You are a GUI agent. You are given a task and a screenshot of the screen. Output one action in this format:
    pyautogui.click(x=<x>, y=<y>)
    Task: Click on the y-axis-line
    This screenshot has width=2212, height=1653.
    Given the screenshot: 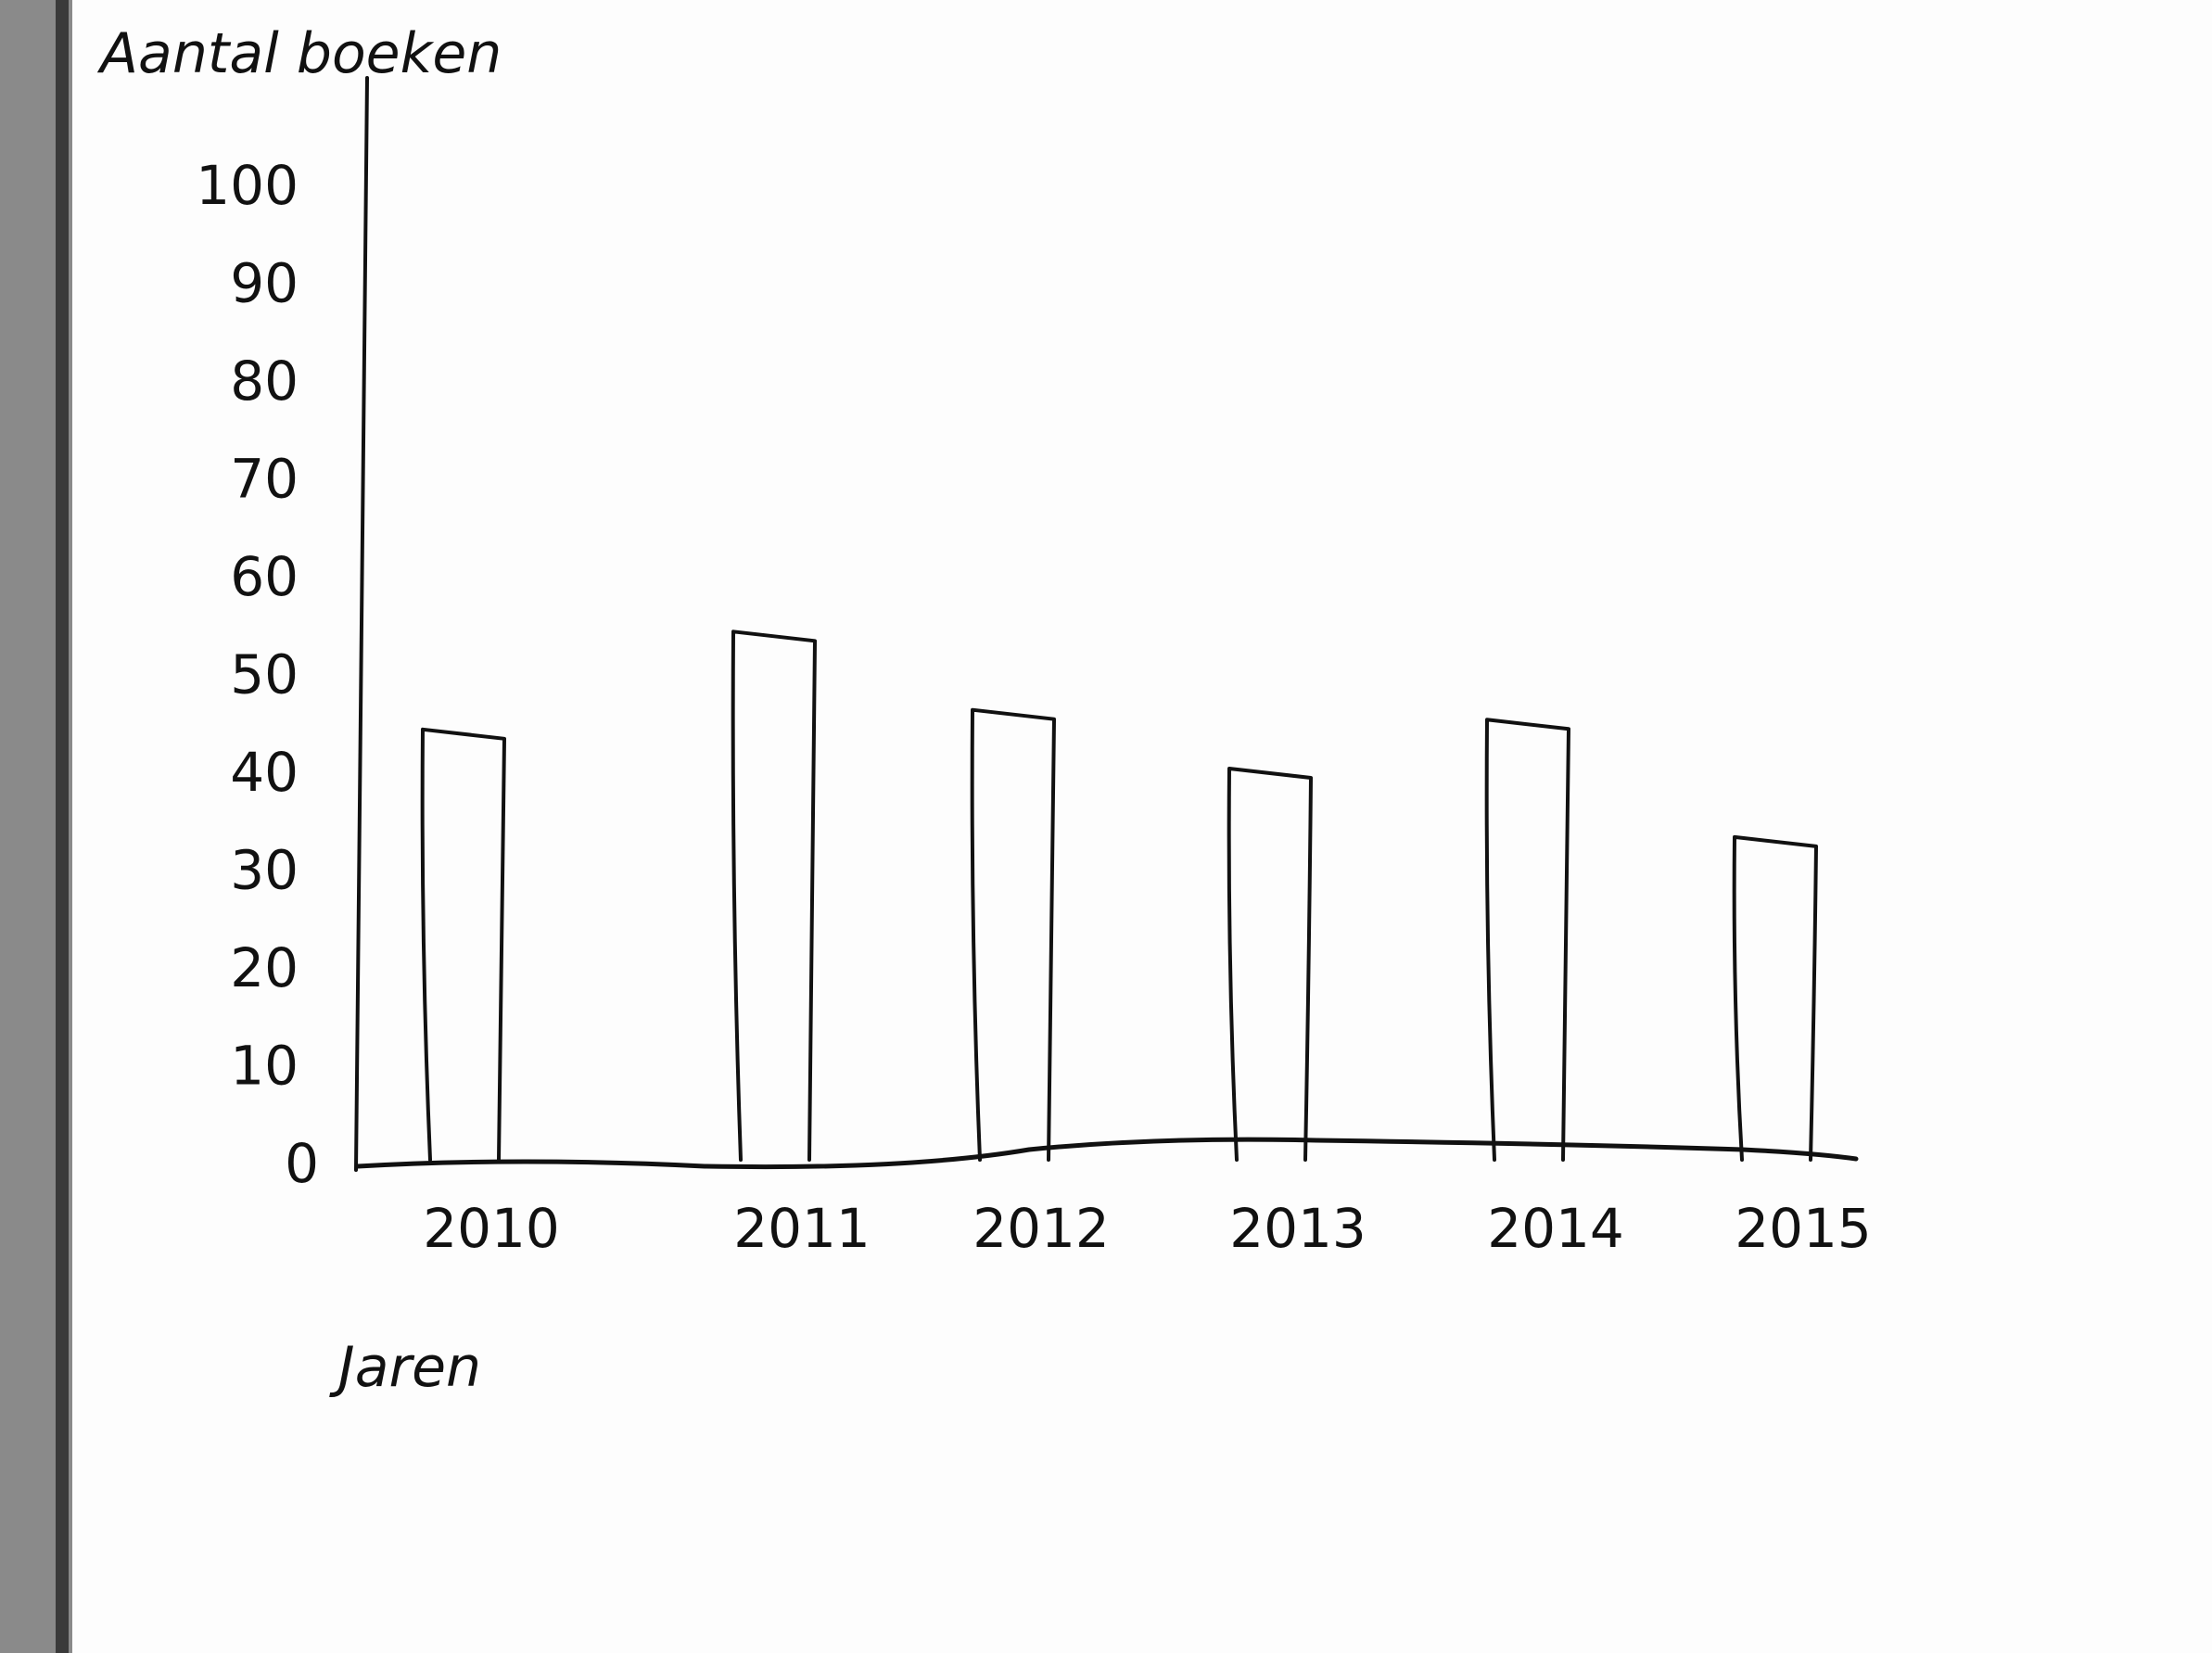 What is the action you would take?
    pyautogui.click(x=361, y=624)
    